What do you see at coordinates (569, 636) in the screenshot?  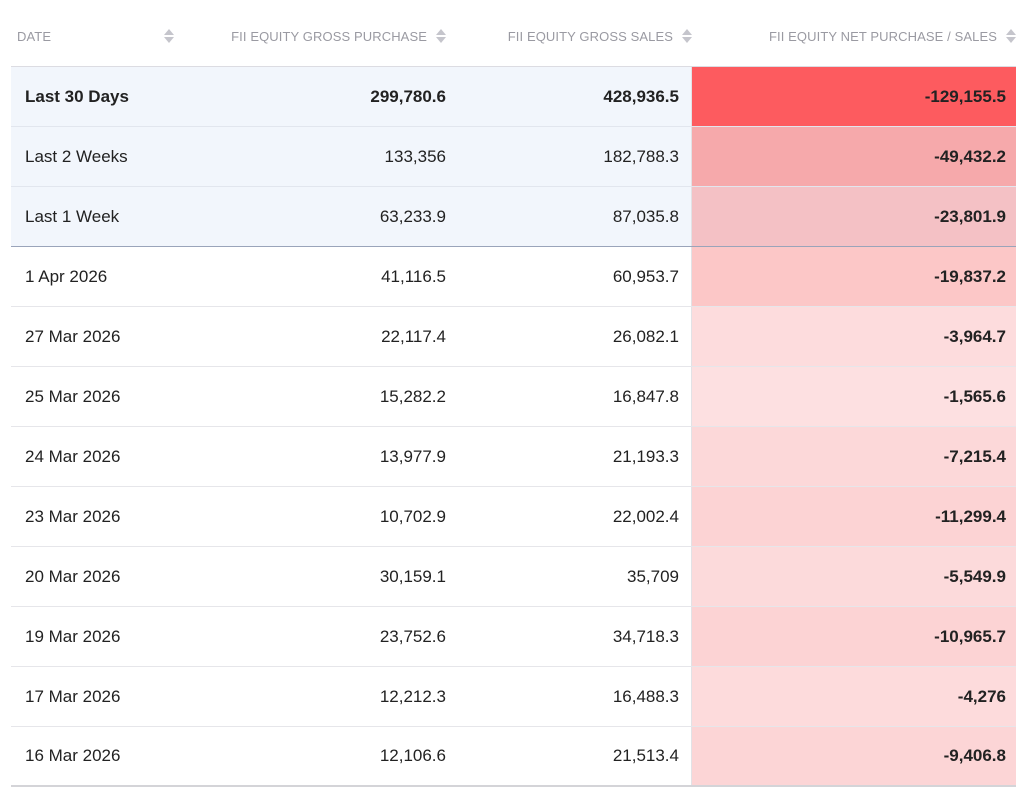 I see `row-sales: 34,718.3` at bounding box center [569, 636].